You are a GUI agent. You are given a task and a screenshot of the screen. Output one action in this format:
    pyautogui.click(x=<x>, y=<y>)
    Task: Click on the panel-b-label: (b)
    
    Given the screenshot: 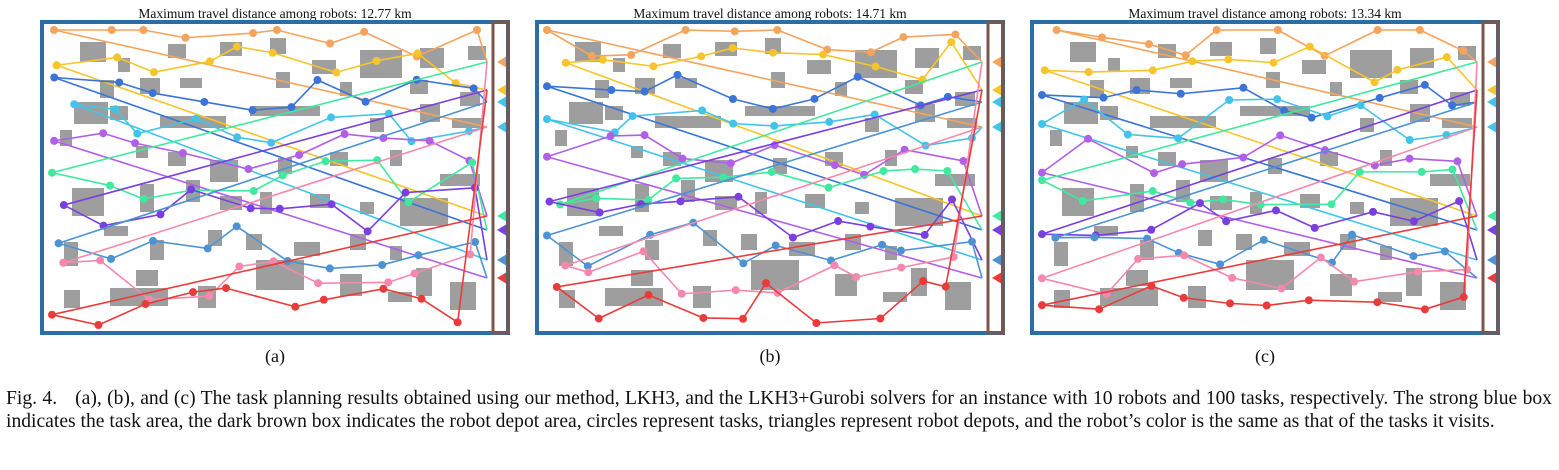 What is the action you would take?
    pyautogui.click(x=770, y=356)
    